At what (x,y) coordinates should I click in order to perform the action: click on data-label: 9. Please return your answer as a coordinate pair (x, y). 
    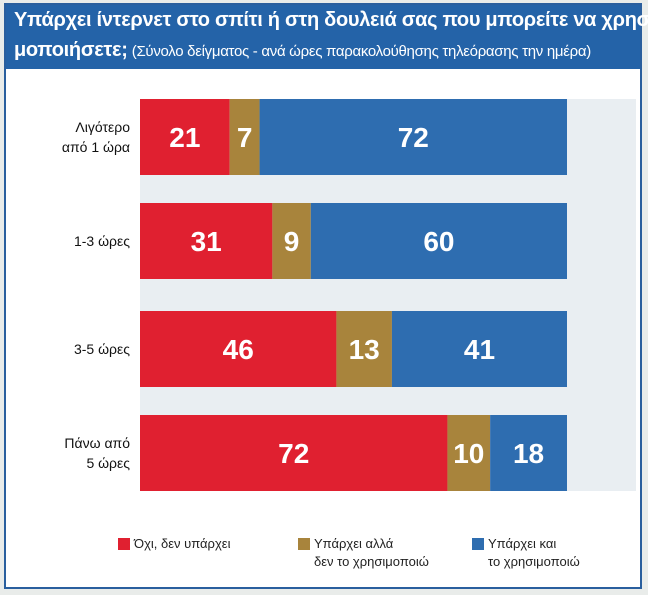
    Looking at the image, I should click on (292, 241).